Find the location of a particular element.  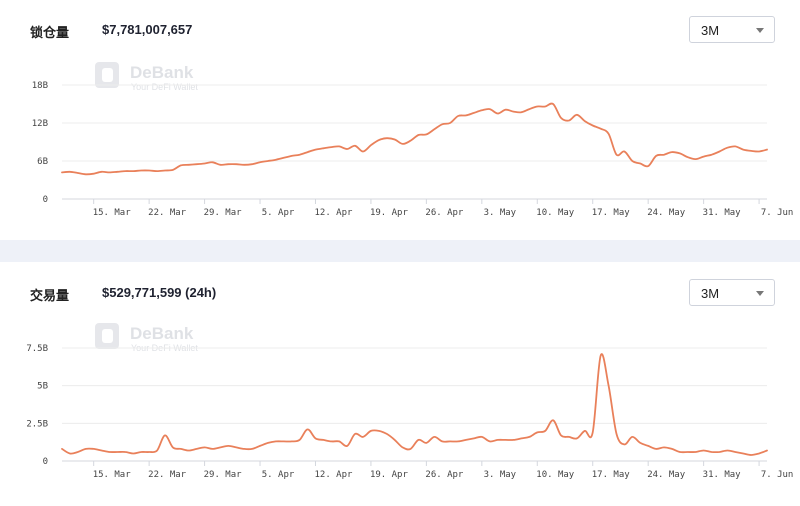

y-tick-label: 12B is located at coordinates (40, 124).